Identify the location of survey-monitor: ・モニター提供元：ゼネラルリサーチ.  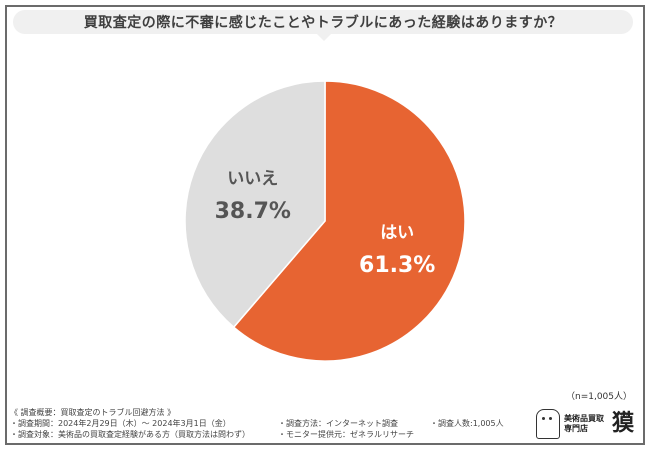
(346, 434).